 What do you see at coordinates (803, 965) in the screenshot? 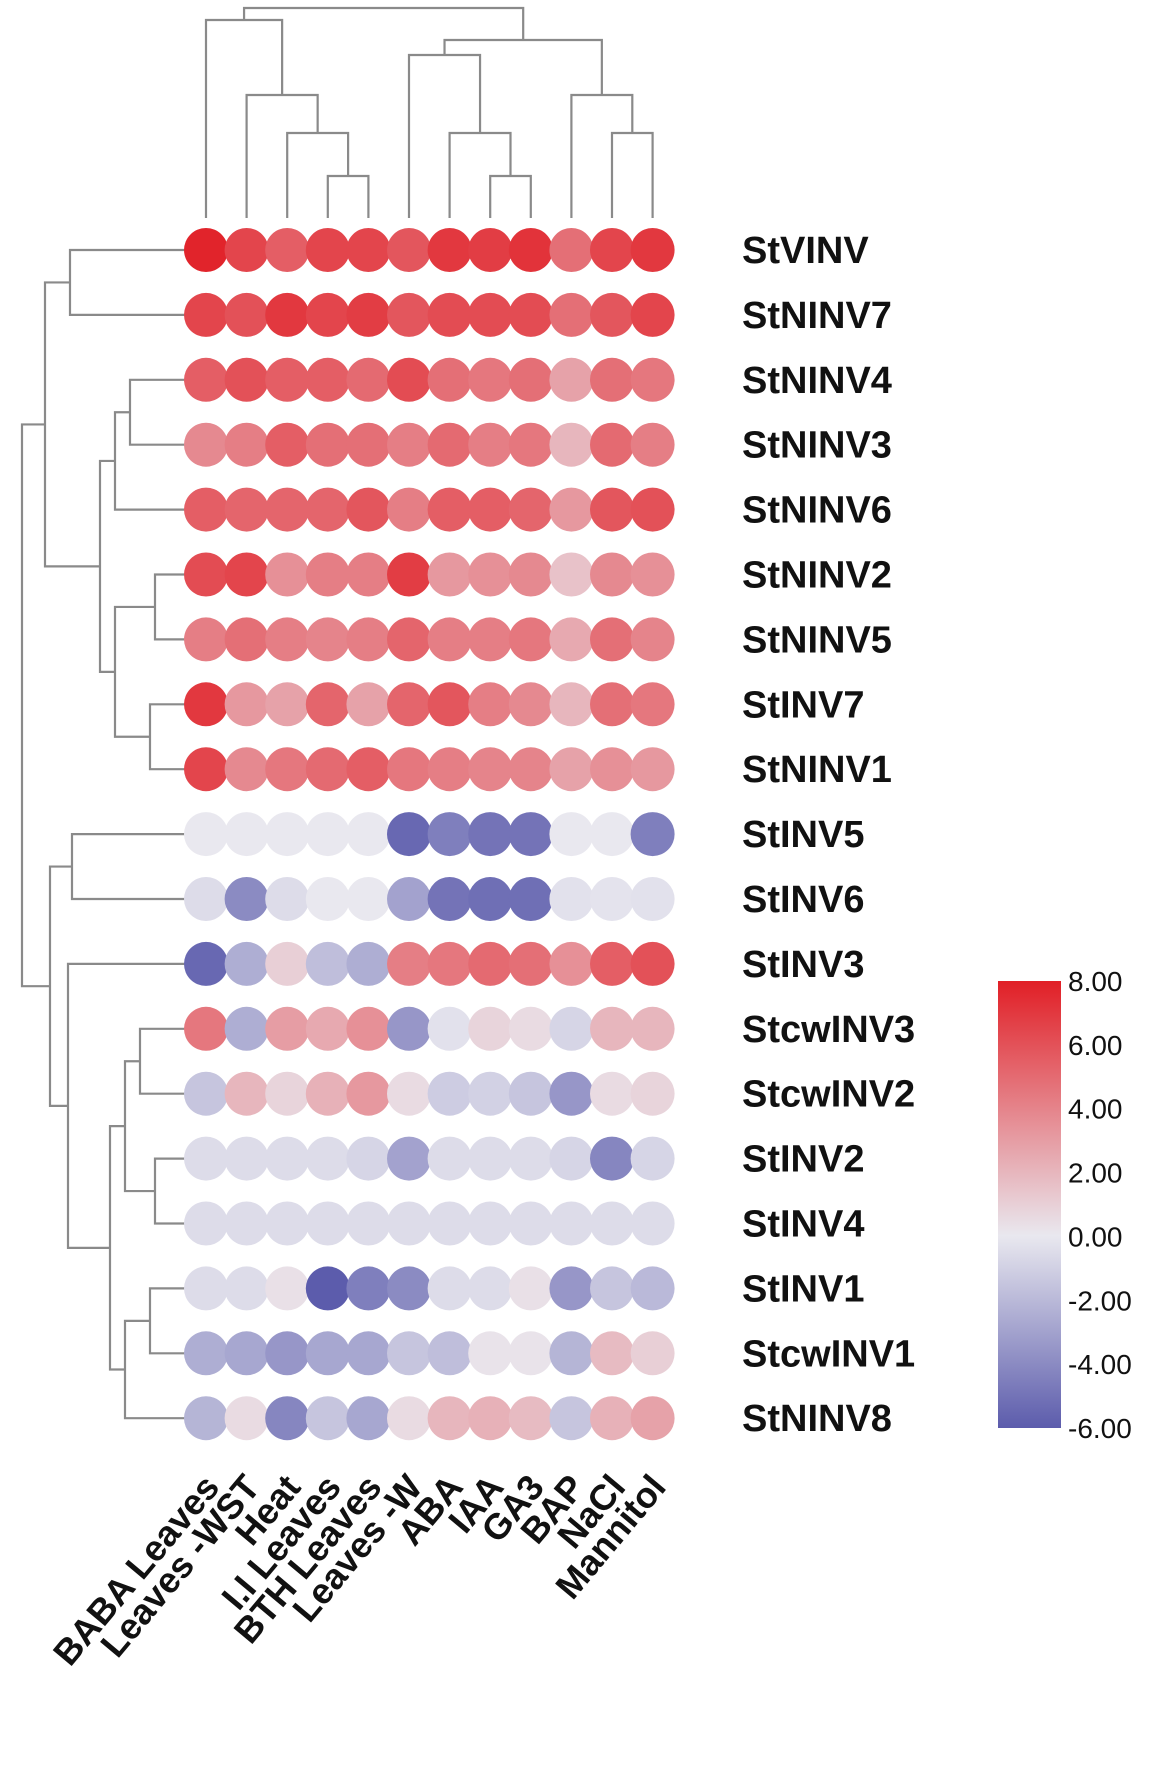
I see `row-label: StINV3` at bounding box center [803, 965].